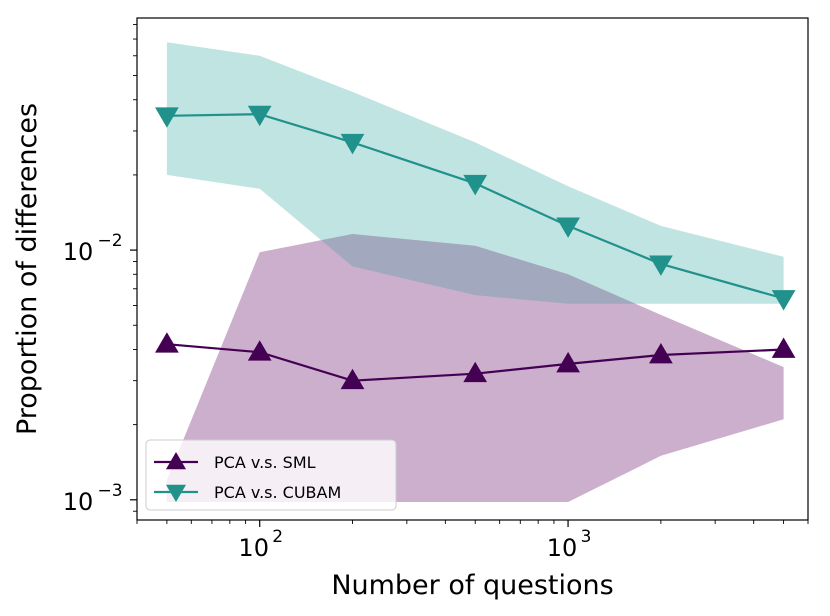 The height and width of the screenshot is (616, 830). I want to click on legend-label-sml: PCA v.s. SML, so click(265, 462).